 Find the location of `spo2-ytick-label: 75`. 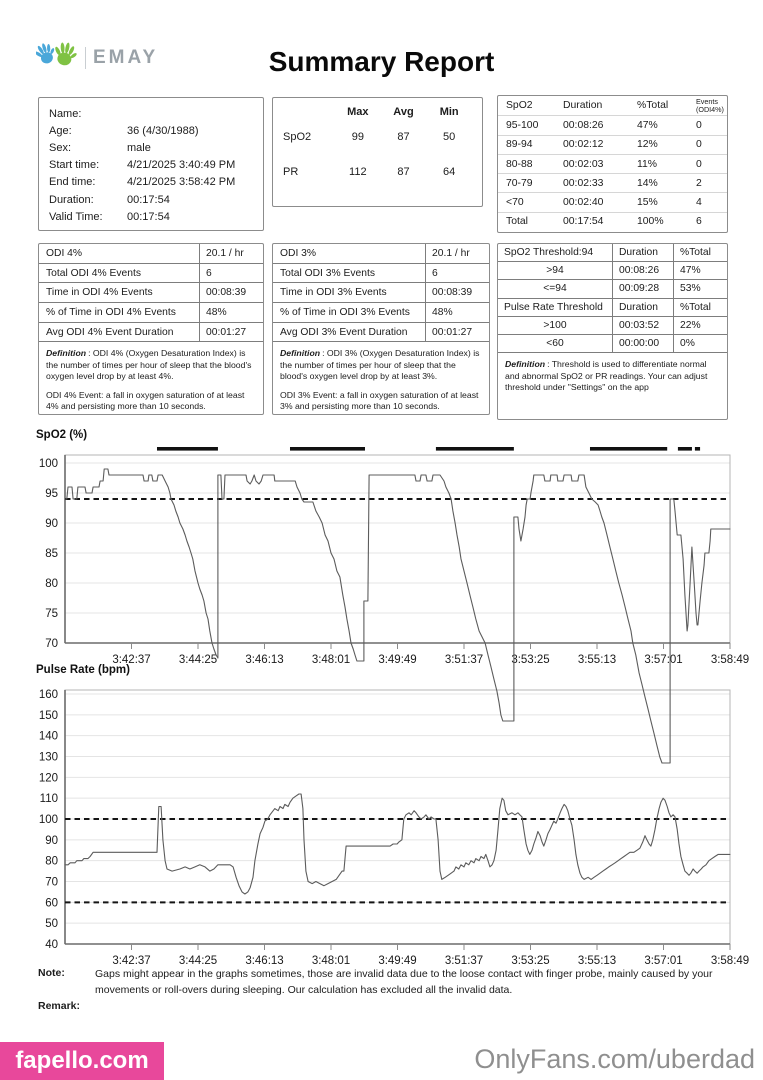

spo2-ytick-label: 75 is located at coordinates (51, 614).